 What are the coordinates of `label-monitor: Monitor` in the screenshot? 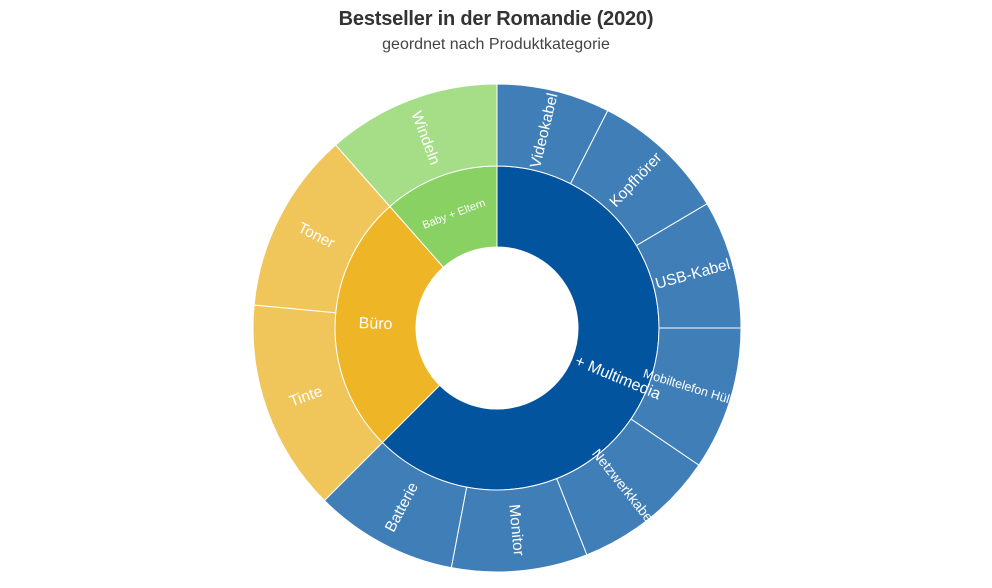 It's located at (516, 530).